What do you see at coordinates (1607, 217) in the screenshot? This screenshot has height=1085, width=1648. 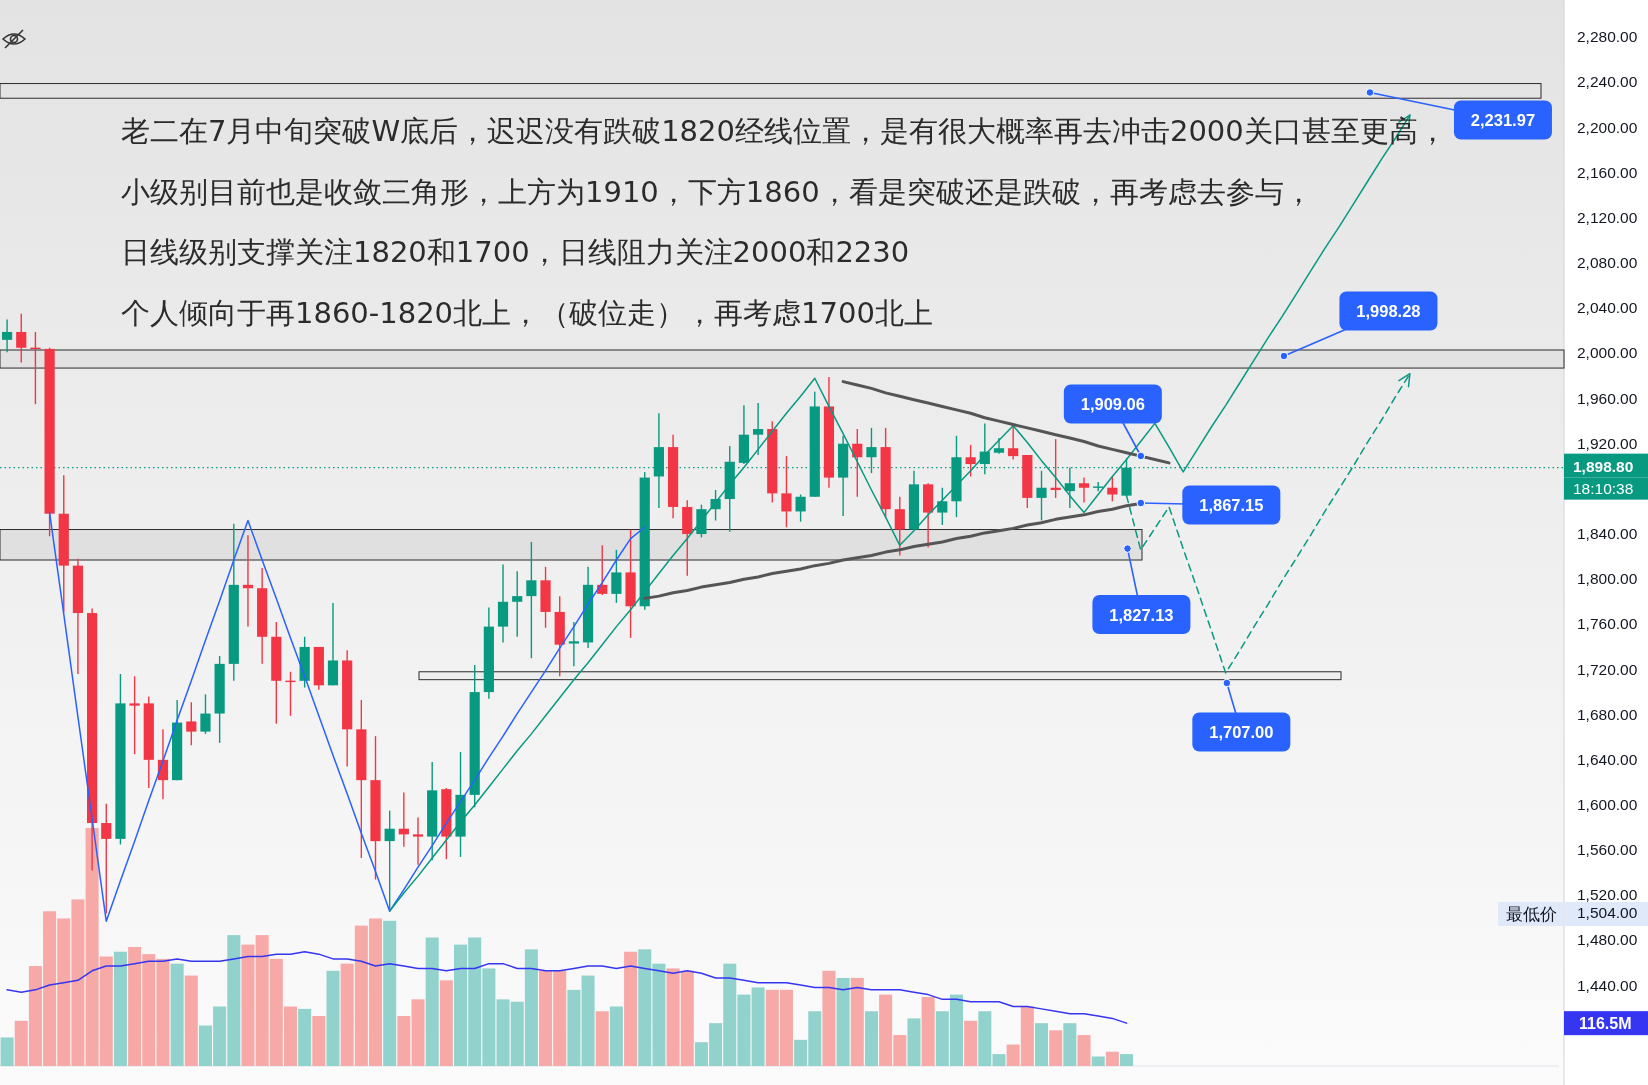 I see `y-tick-label: 2,120.00` at bounding box center [1607, 217].